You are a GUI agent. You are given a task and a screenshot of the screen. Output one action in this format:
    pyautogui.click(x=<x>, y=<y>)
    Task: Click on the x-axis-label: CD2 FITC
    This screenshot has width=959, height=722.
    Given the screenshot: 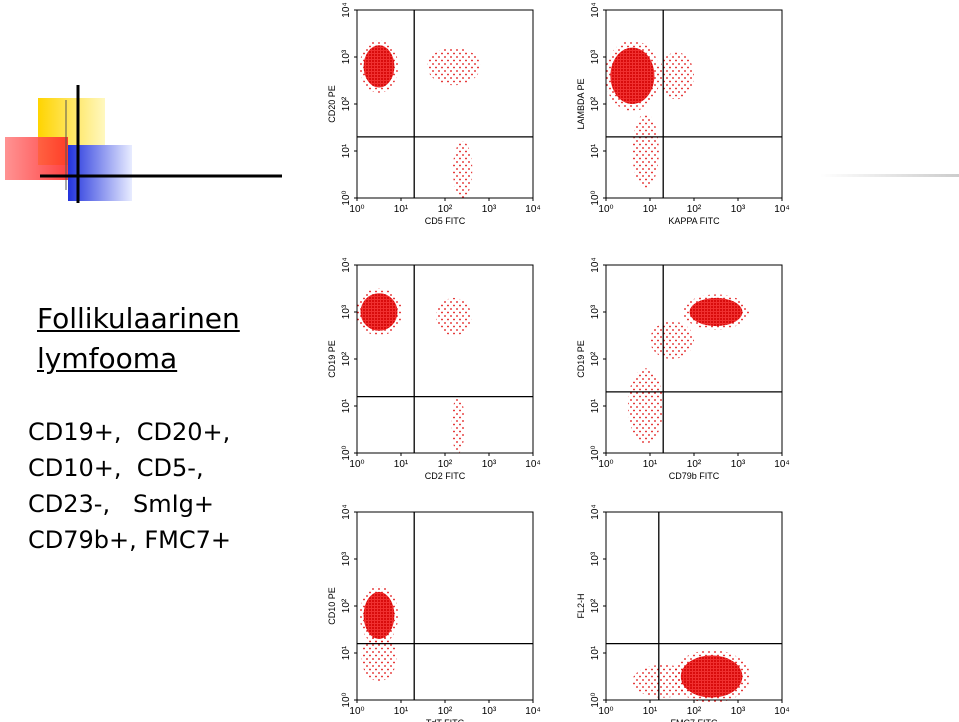 What is the action you would take?
    pyautogui.click(x=445, y=476)
    